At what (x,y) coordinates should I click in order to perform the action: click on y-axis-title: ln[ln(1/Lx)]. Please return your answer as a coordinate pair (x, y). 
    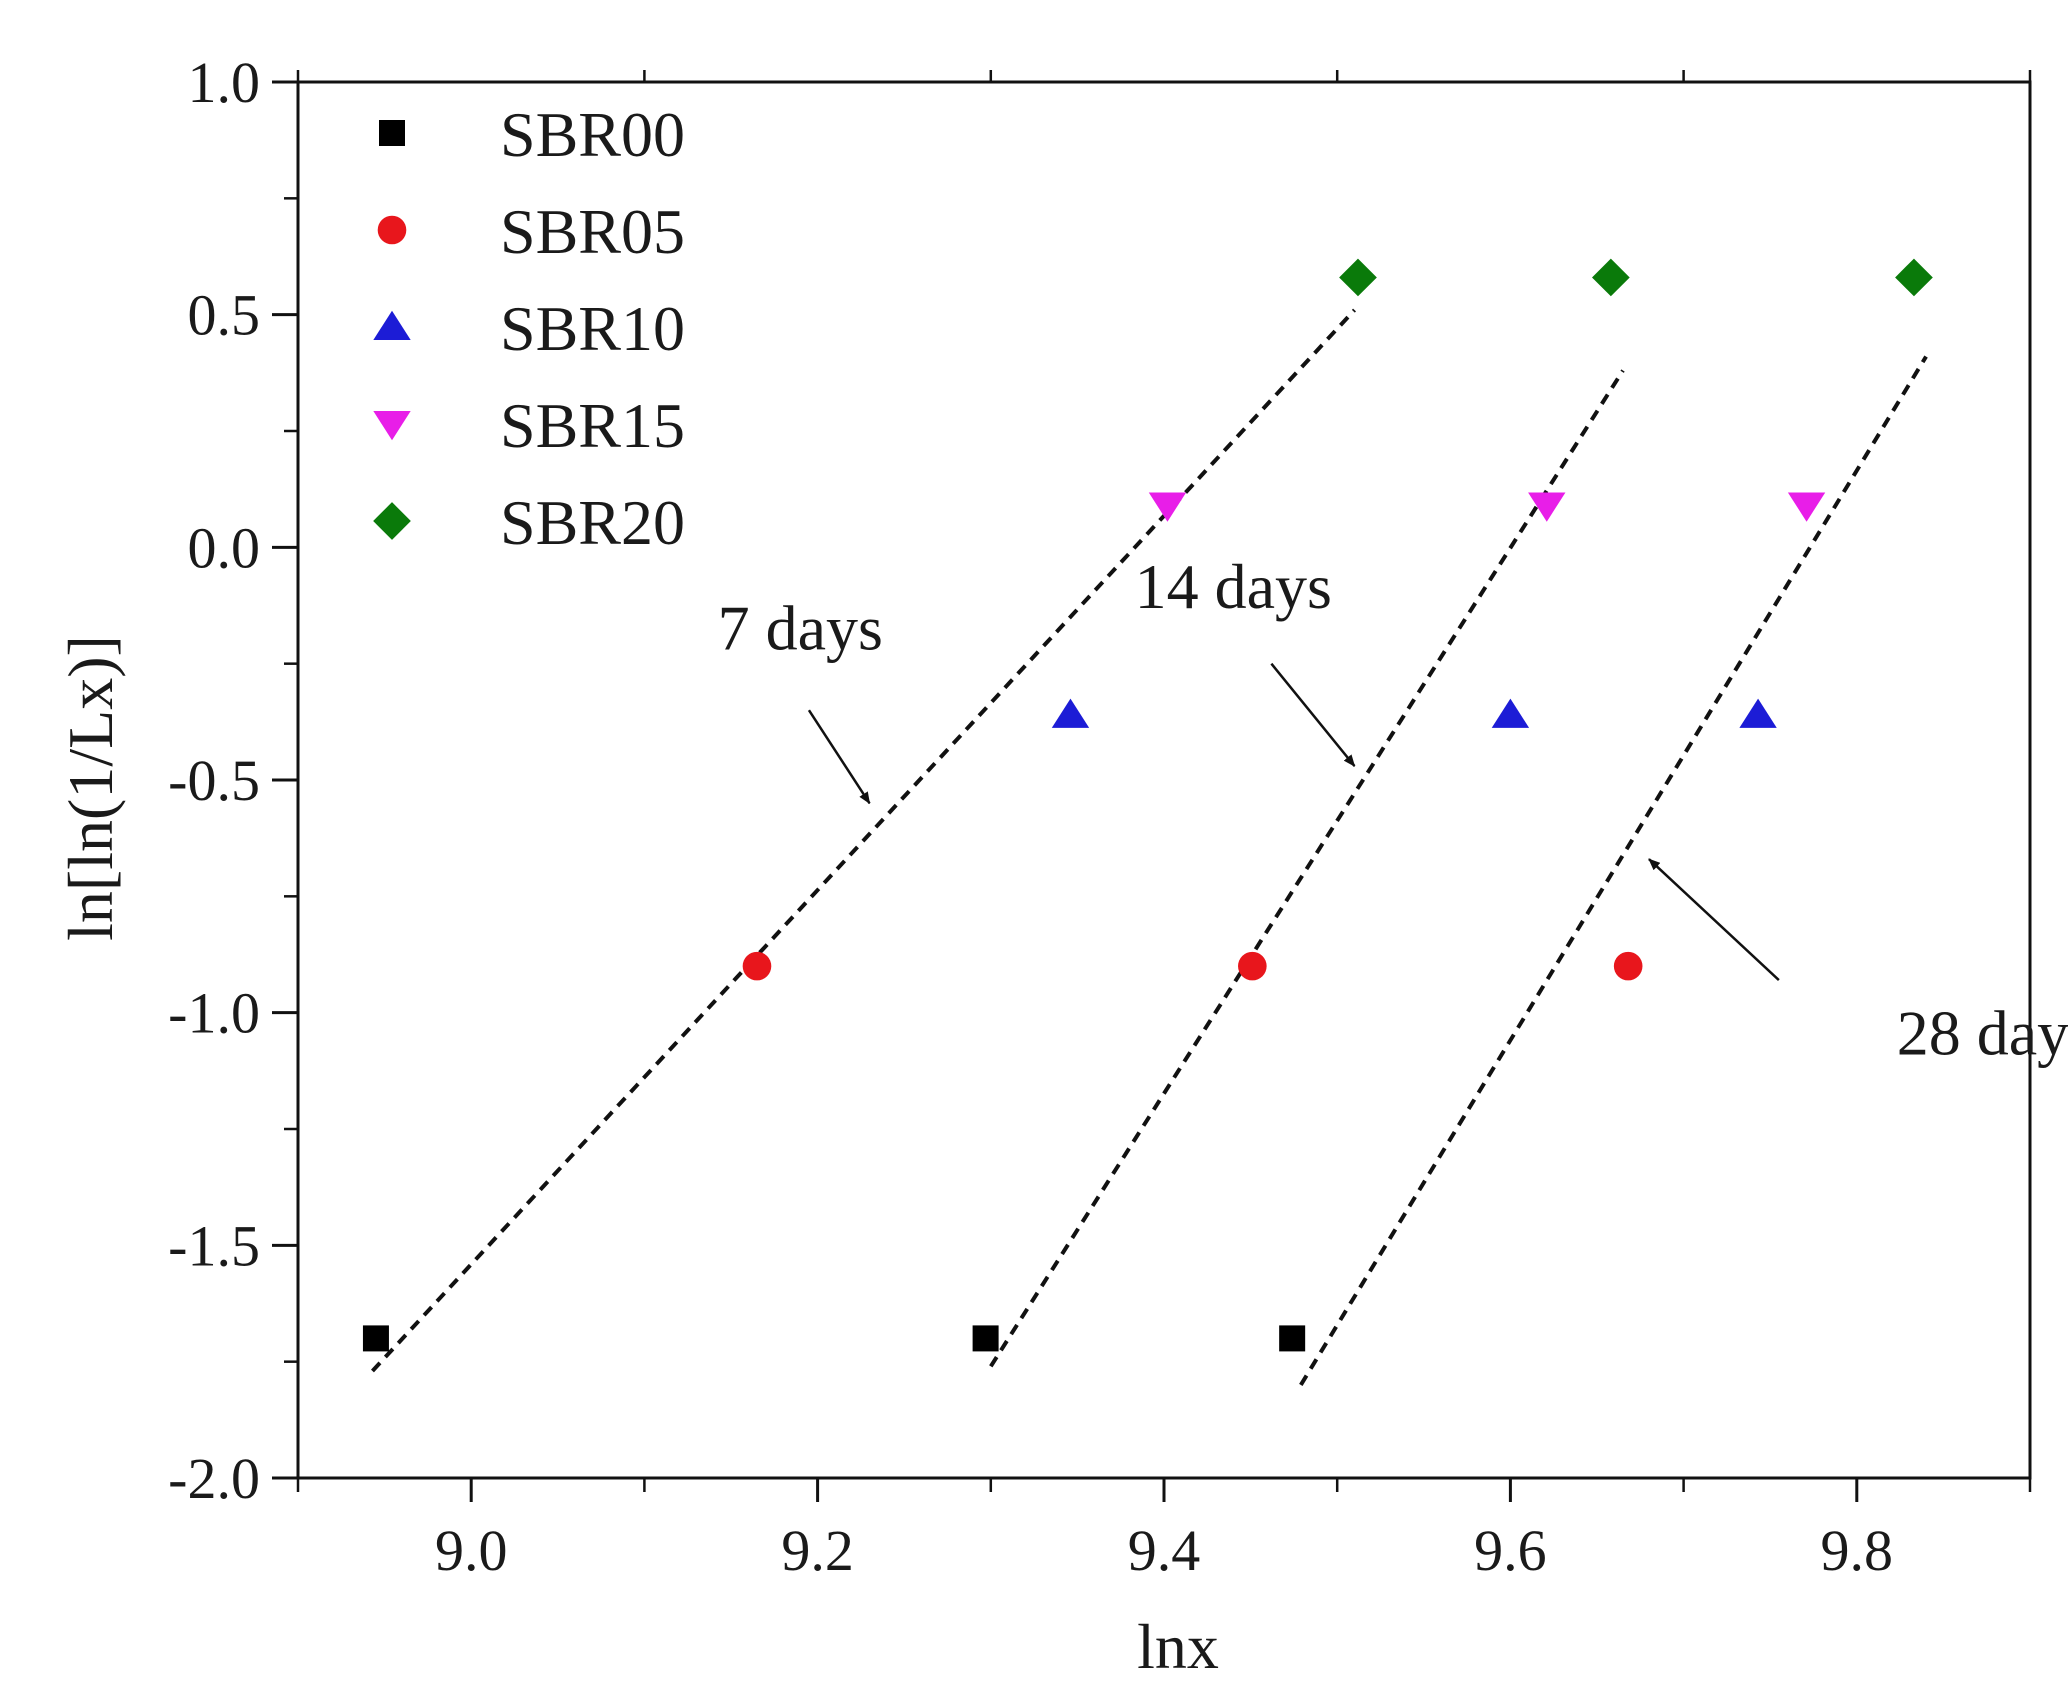
    Looking at the image, I should click on (90, 788).